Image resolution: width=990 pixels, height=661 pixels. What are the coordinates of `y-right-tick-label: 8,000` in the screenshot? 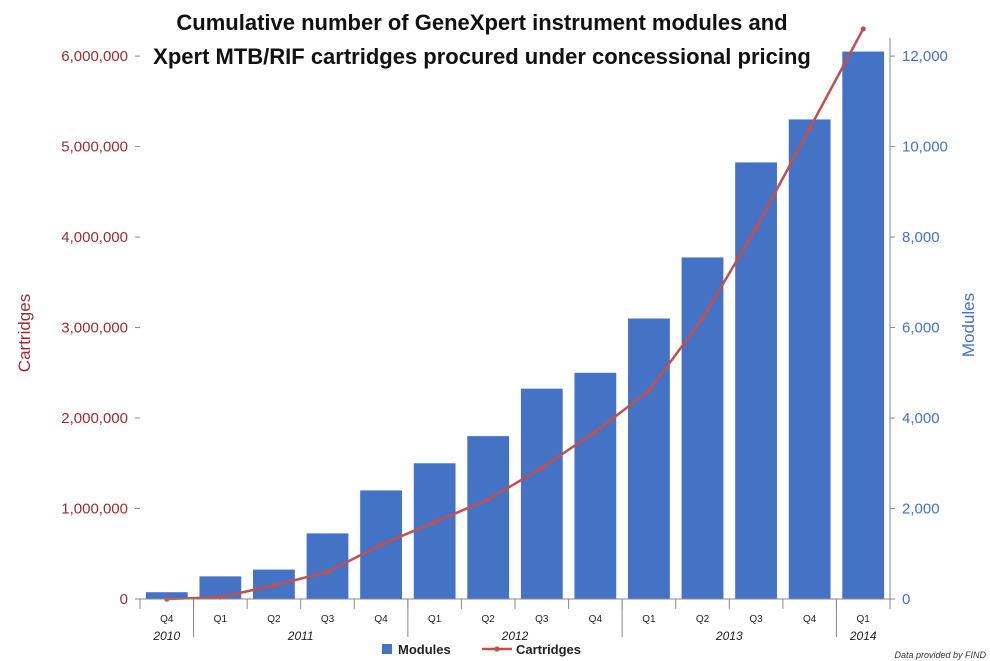 It's located at (921, 237).